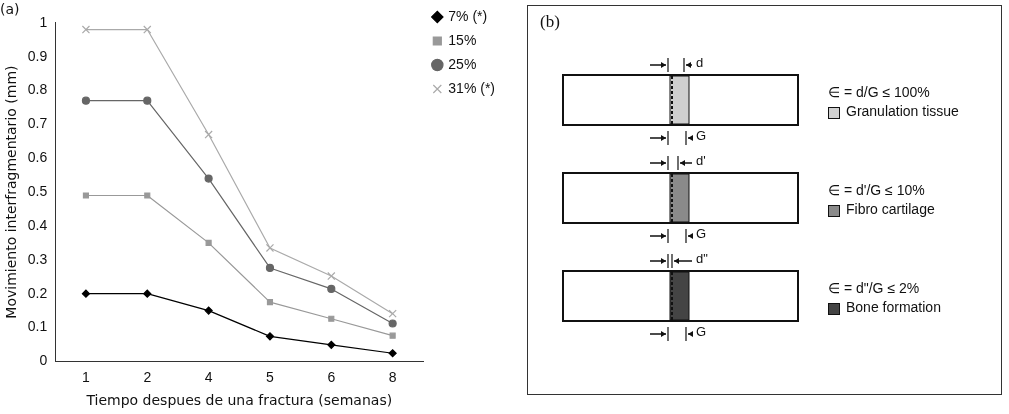 Image resolution: width=1009 pixels, height=414 pixels. What do you see at coordinates (902, 111) in the screenshot?
I see `text: Granulation tissue` at bounding box center [902, 111].